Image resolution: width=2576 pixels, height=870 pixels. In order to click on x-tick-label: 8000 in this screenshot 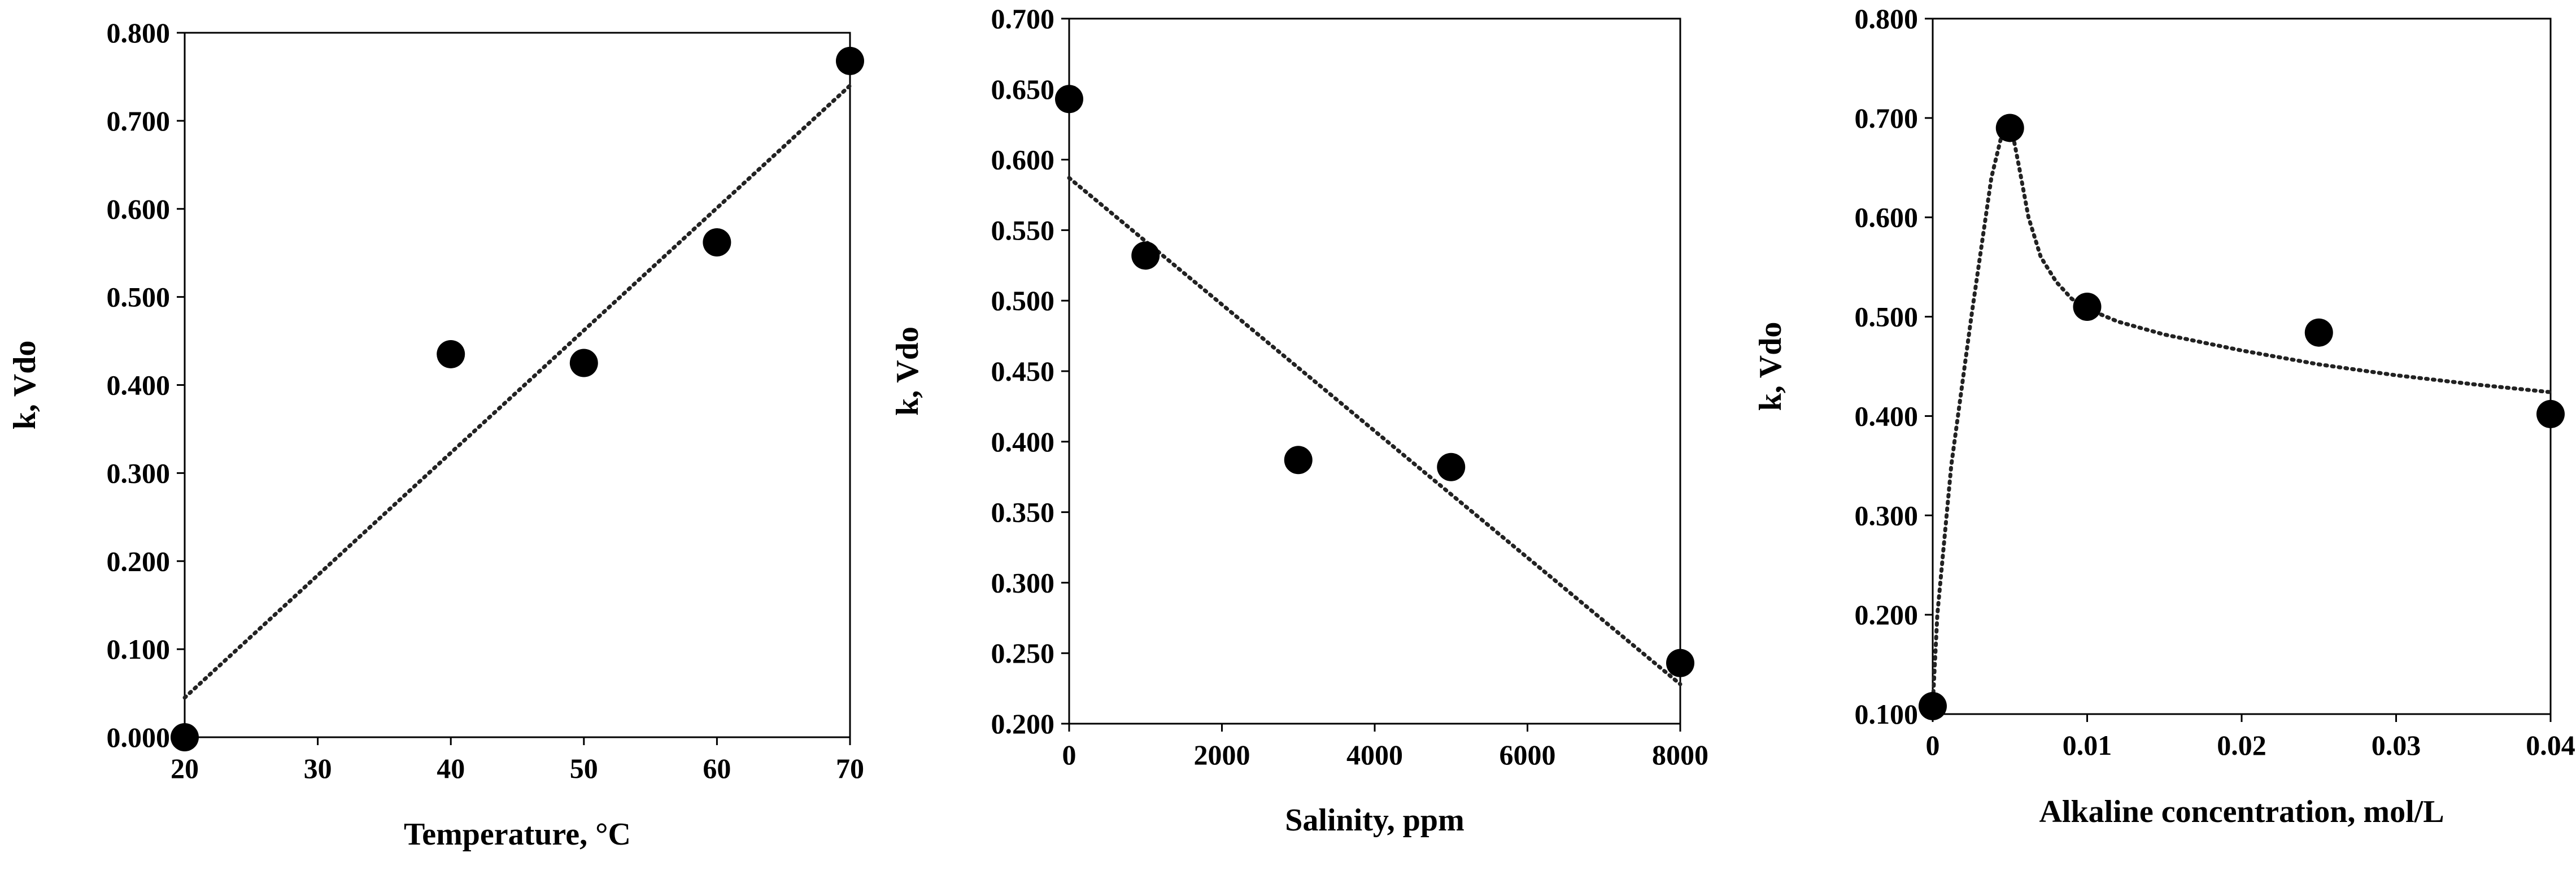, I will do `click(1680, 755)`.